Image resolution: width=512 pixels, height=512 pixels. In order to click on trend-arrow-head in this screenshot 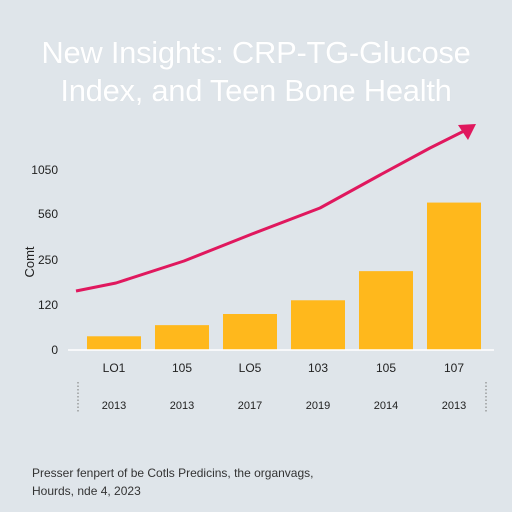, I will do `click(467, 132)`.